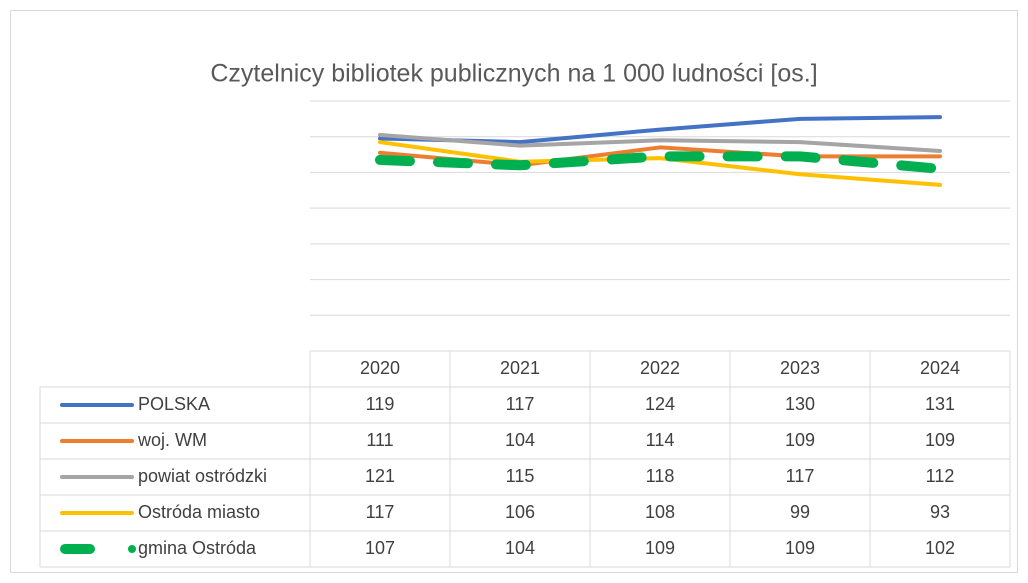  Describe the element at coordinates (199, 512) in the screenshot. I see `legend-label: Ostróda miasto` at that location.